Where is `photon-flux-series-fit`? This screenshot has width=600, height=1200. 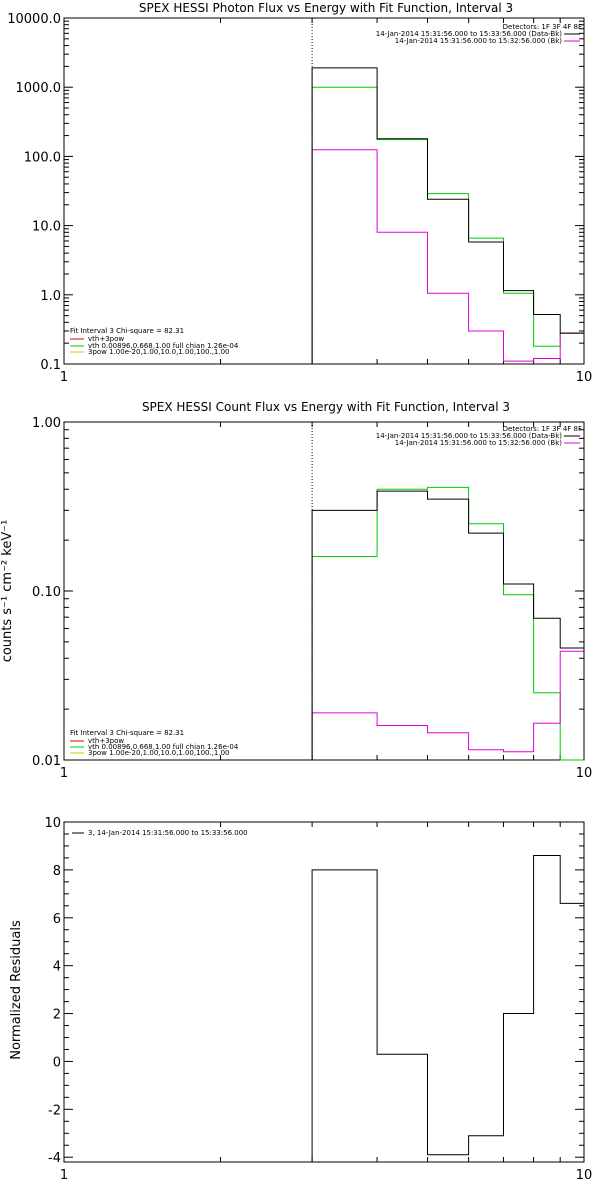
photon-flux-series-fit is located at coordinates (448, 225).